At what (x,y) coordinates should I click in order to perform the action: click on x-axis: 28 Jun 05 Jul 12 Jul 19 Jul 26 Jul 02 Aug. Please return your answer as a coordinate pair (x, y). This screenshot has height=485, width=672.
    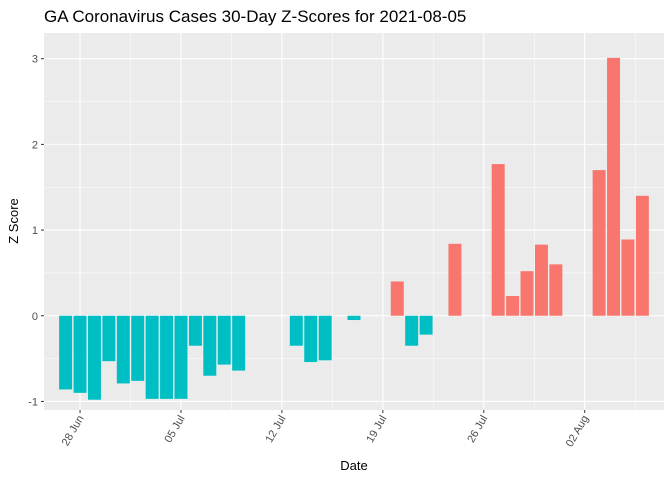
    Looking at the image, I should click on (326, 430).